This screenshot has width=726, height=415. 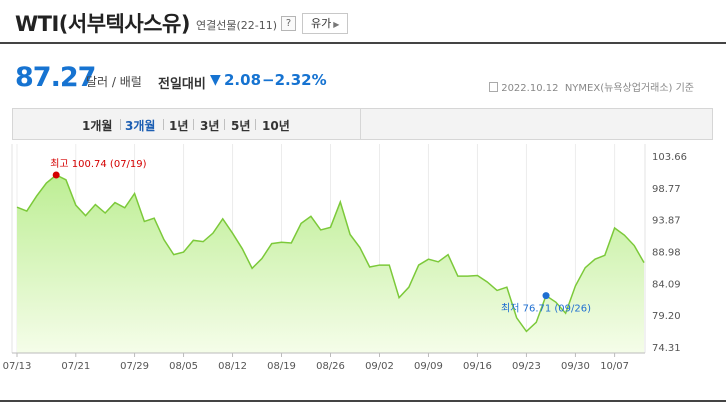 I want to click on down-arrow-icon: ▼, so click(x=215, y=80).